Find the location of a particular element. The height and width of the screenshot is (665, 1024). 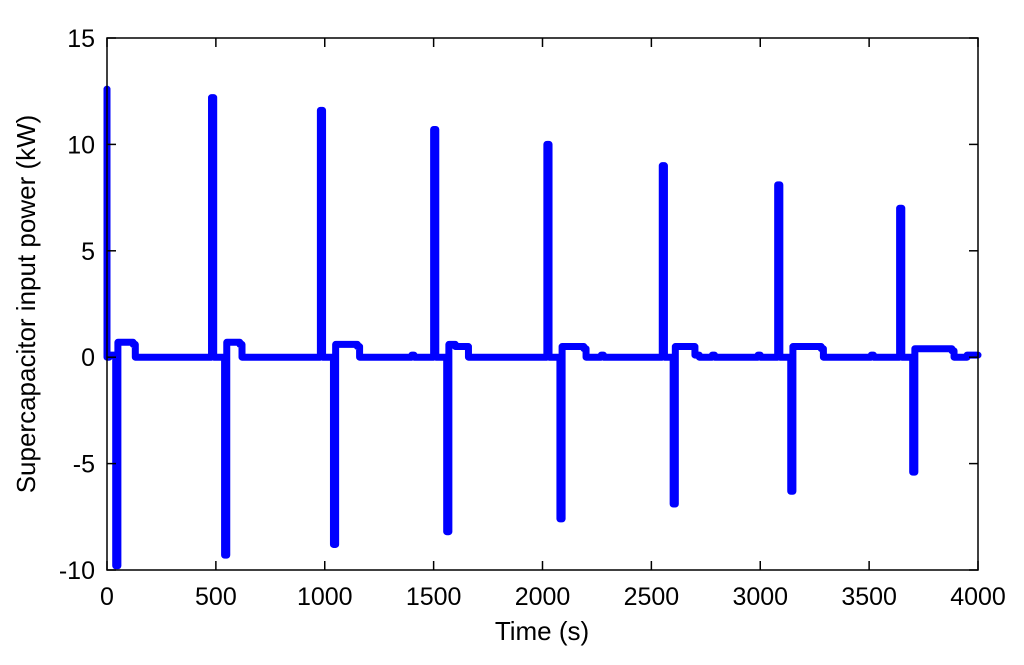

x-tick-label: 2000 is located at coordinates (543, 597).